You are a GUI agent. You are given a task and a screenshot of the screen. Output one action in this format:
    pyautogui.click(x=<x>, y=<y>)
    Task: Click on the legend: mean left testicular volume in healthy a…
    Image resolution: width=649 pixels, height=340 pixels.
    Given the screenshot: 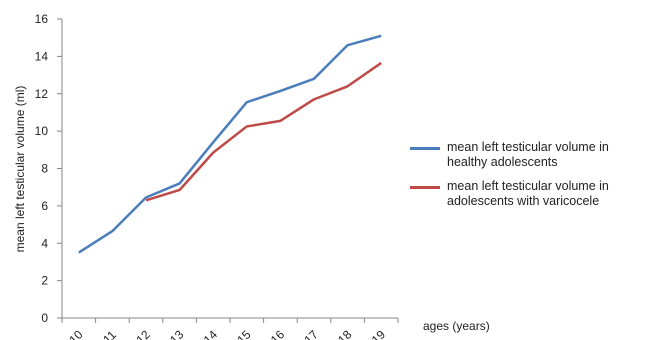 What is the action you would take?
    pyautogui.click(x=527, y=179)
    